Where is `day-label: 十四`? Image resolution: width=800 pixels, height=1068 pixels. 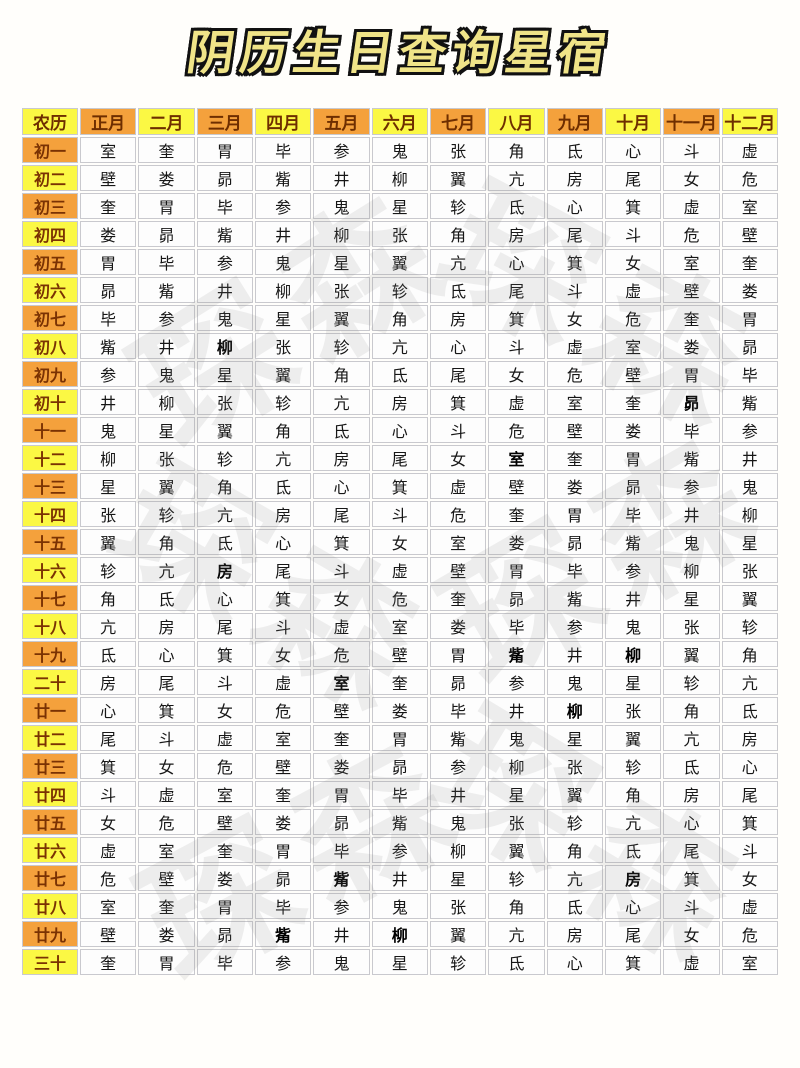 day-label: 十四 is located at coordinates (50, 514).